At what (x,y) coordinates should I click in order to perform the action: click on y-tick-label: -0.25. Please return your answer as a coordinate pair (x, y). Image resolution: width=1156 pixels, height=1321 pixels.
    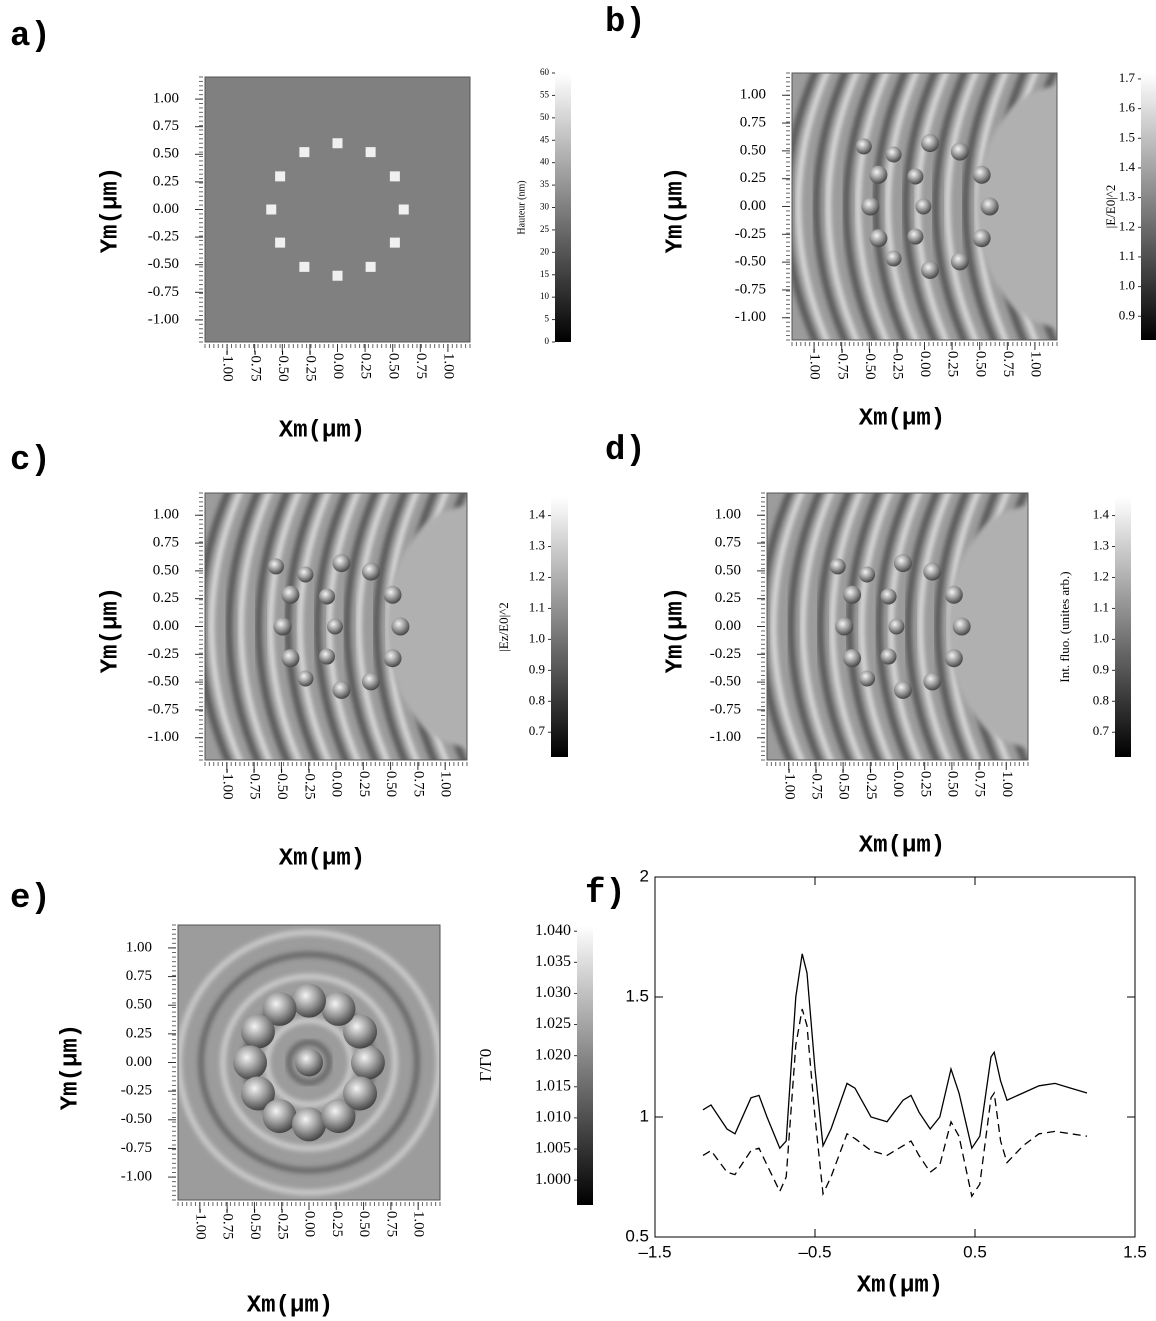
    Looking at the image, I should click on (750, 234).